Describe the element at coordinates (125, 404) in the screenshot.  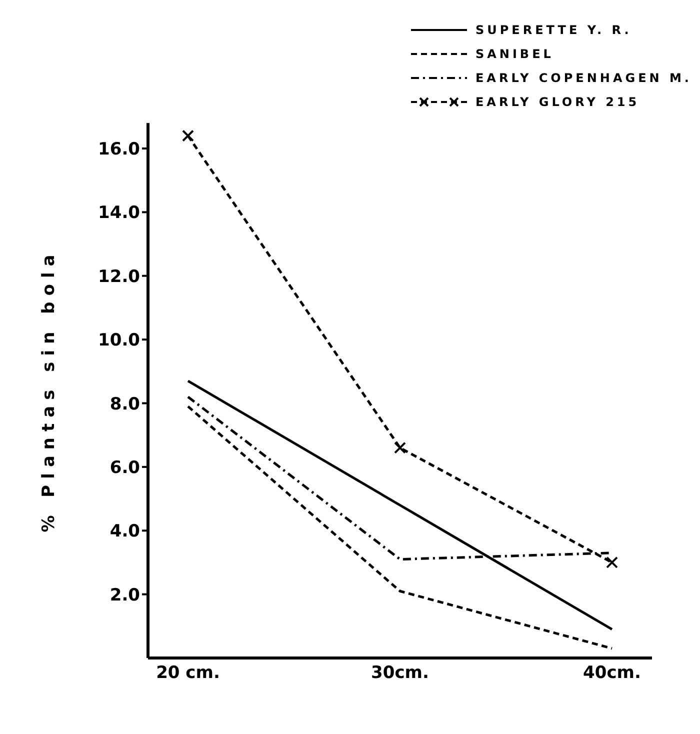
I see `y-tick-label: 8.0` at that location.